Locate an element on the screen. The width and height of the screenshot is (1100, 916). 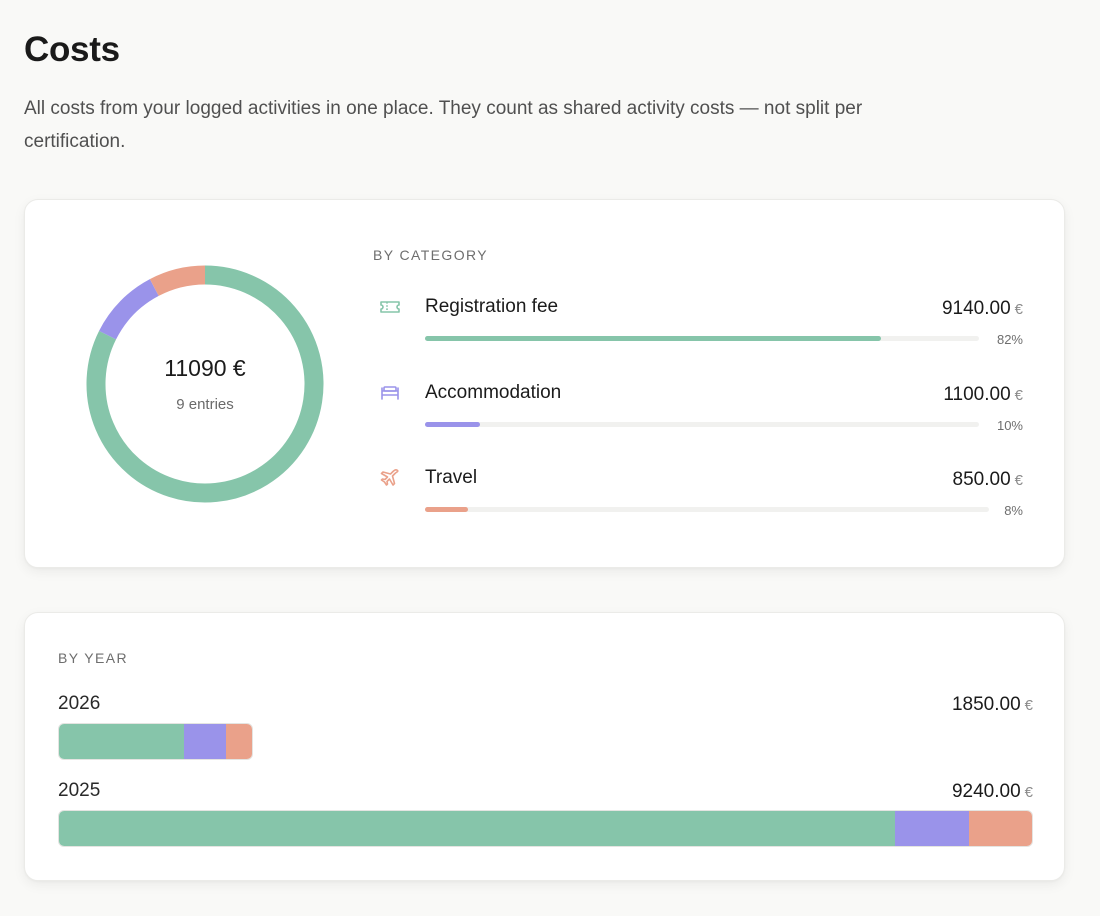
category-row-travel: Travel 850.00 € 8% is located at coordinates (701, 502).